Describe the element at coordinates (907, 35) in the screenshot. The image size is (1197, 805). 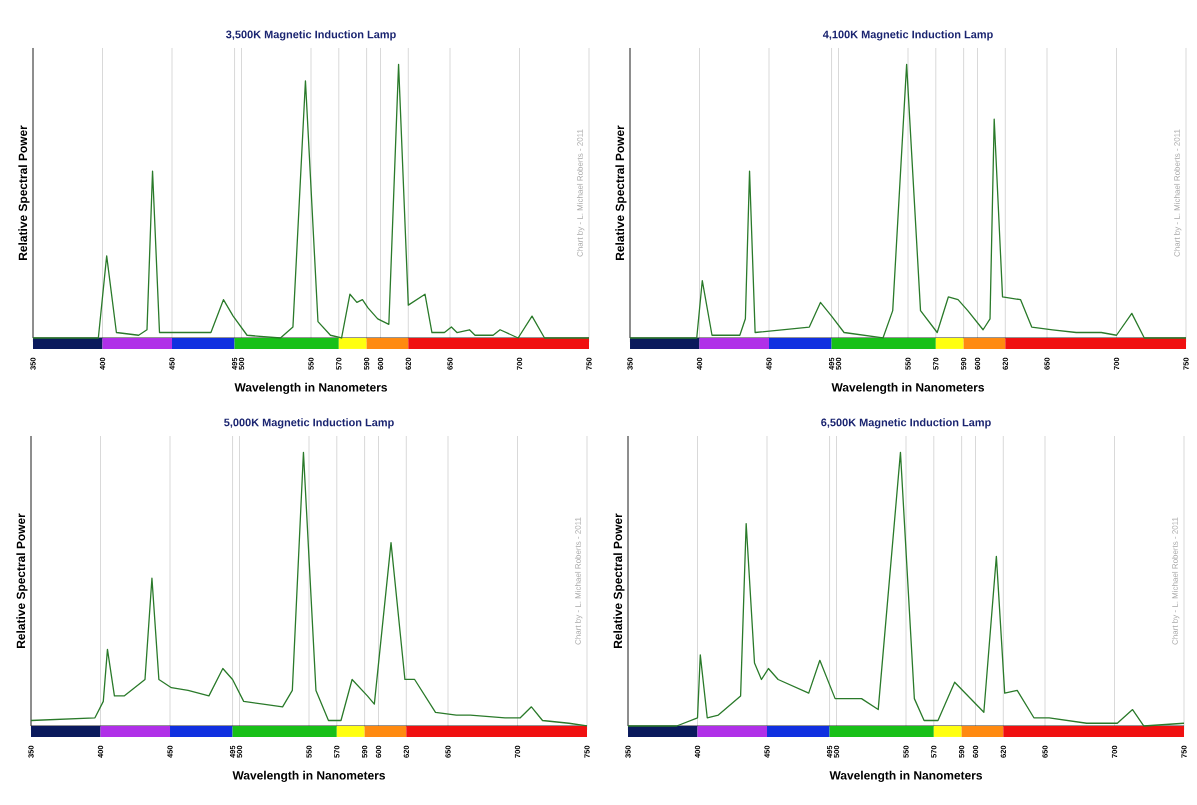
I see `chart-title: 4,100K Magnetic Induction Lamp` at that location.